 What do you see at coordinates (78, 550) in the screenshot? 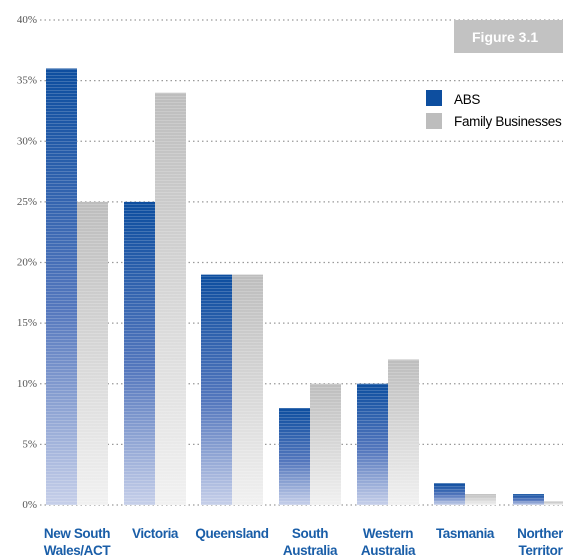
I see `category-label-line: Wales/ACT` at bounding box center [78, 550].